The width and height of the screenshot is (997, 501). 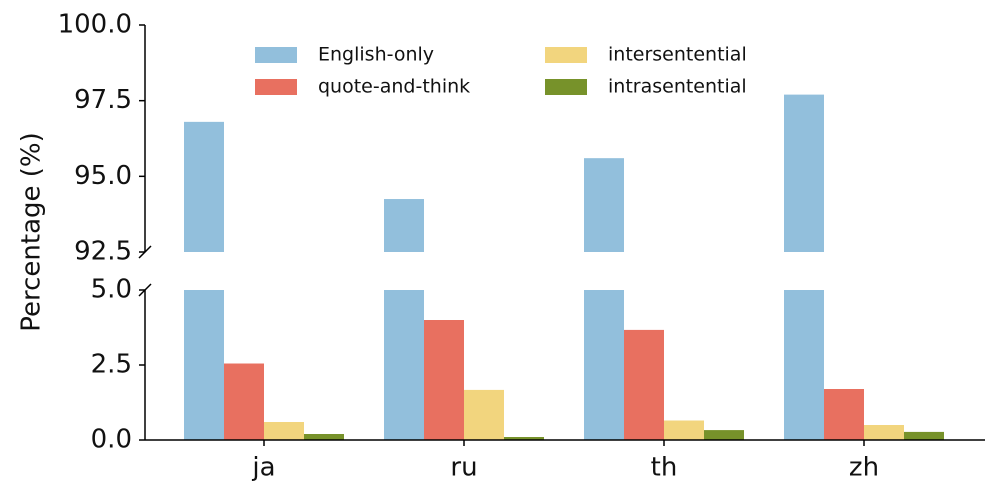 What do you see at coordinates (103, 252) in the screenshot?
I see `y-tick-label: 92.5` at bounding box center [103, 252].